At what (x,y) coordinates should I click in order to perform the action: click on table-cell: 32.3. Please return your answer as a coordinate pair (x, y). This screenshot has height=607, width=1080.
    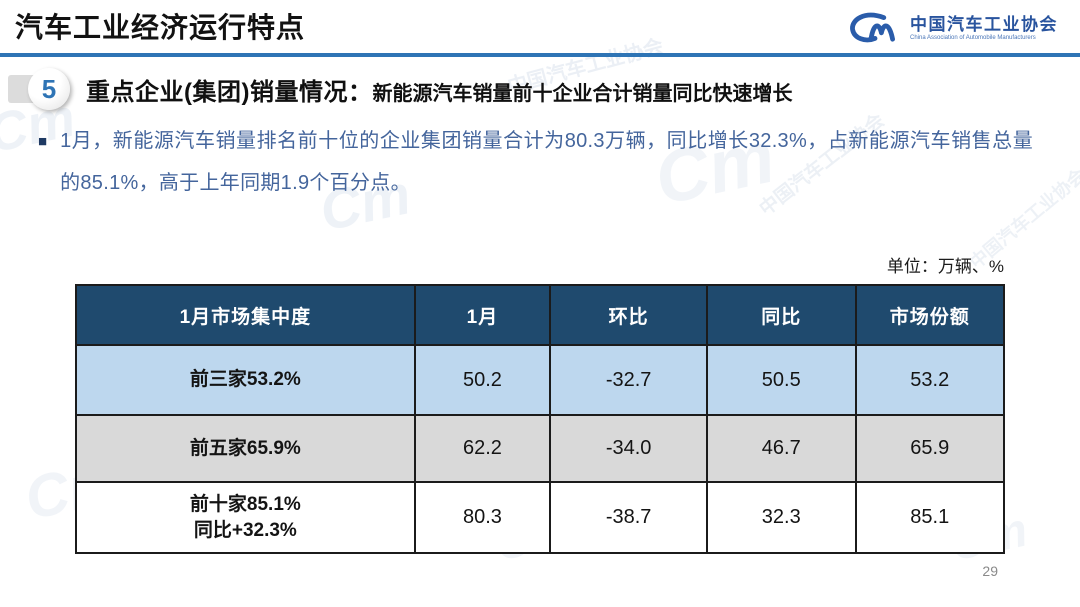
    Looking at the image, I should click on (781, 517).